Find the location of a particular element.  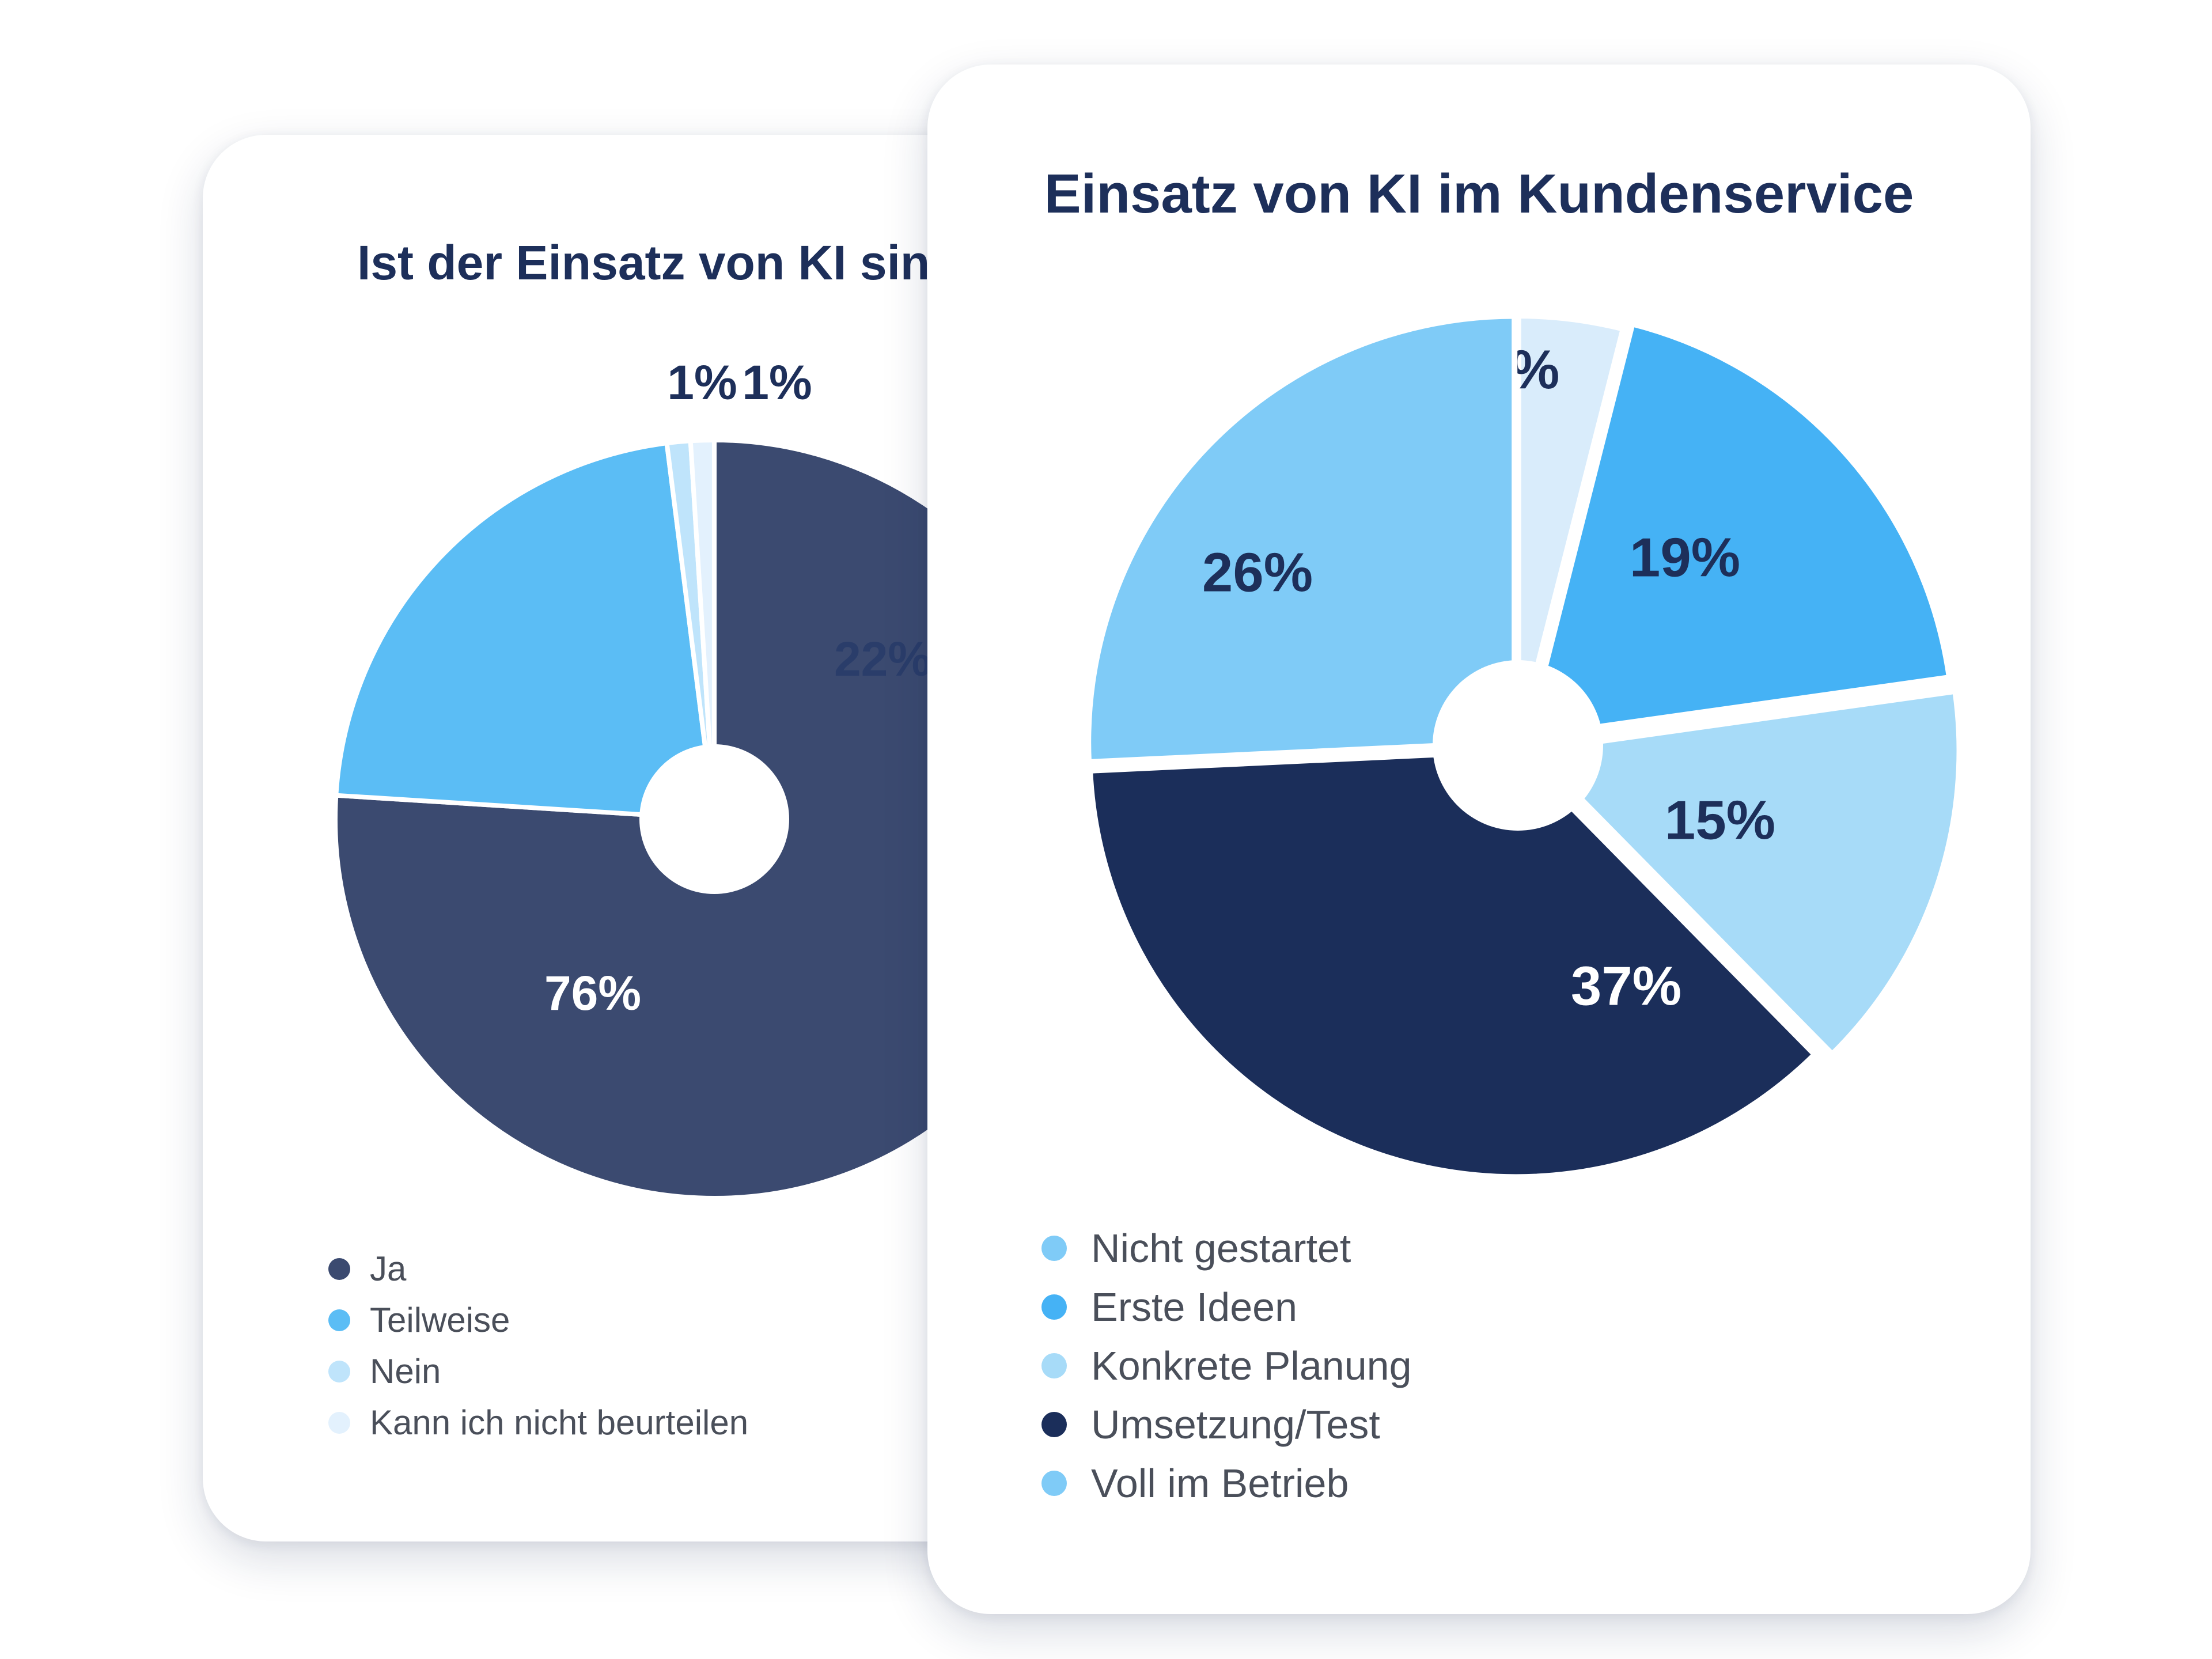

pie-label-teilweise: 22% is located at coordinates (882, 659).